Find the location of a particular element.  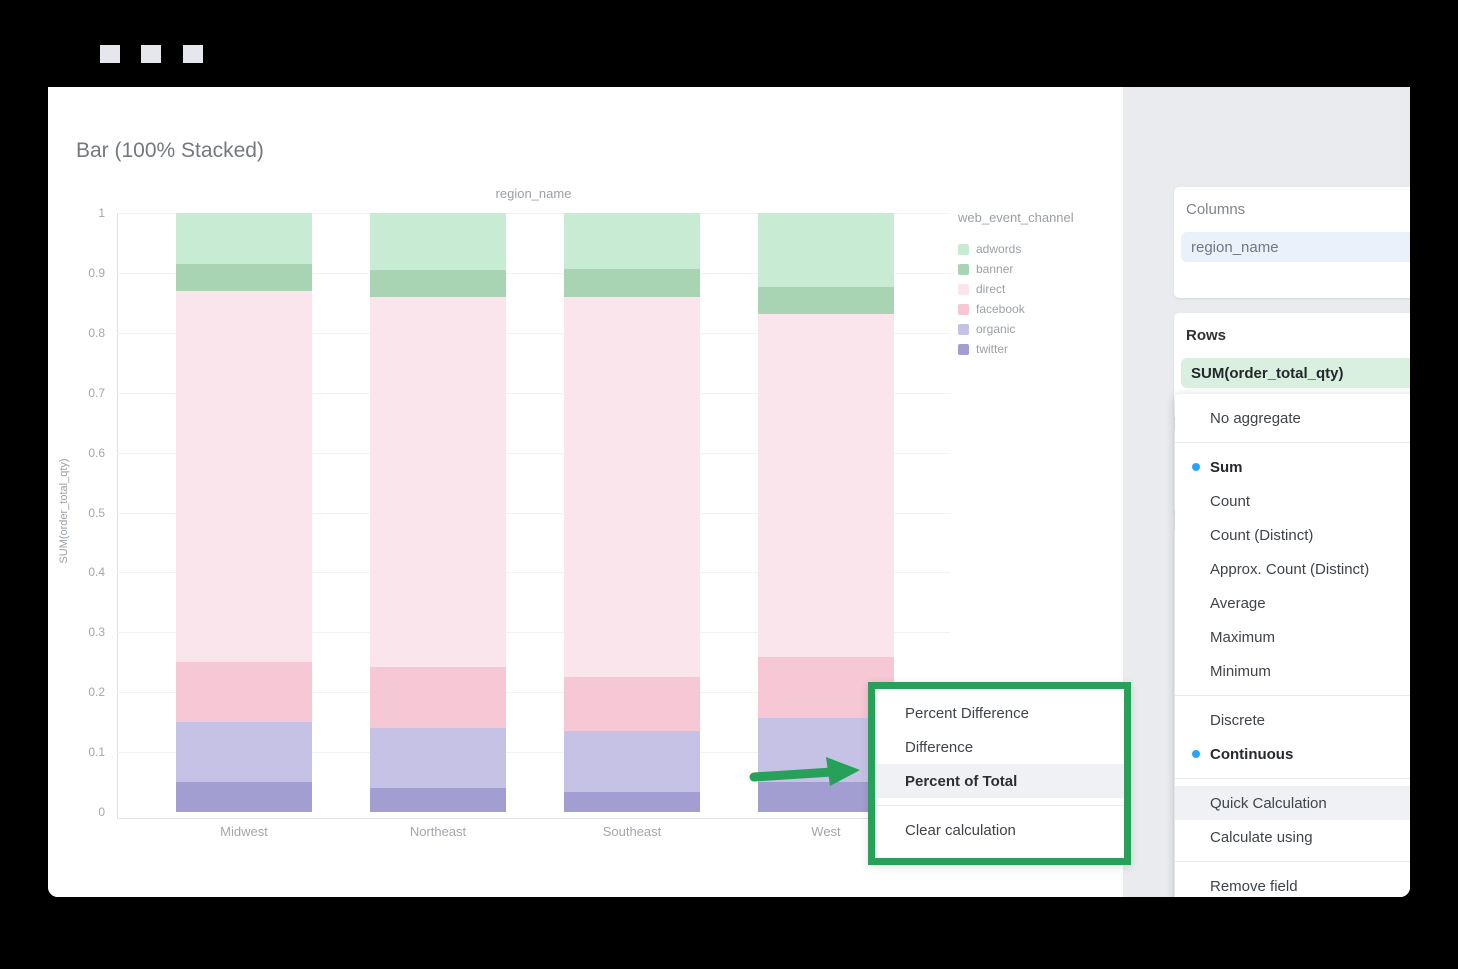

aggregate-menu-item-no-aggregate: No aggregate is located at coordinates (1292, 418).